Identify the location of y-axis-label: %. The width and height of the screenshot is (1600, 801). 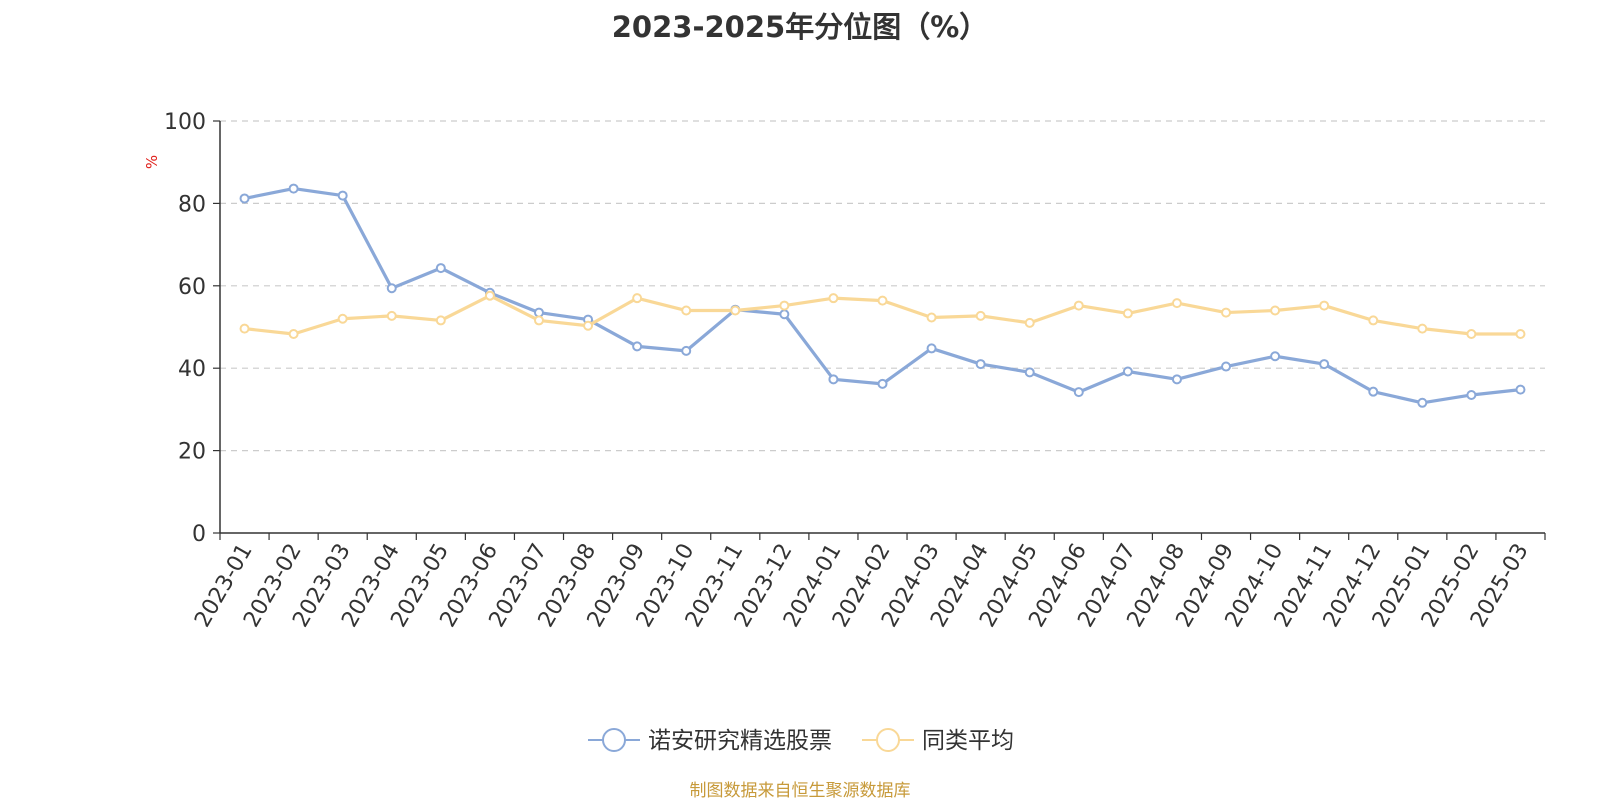
(152, 162).